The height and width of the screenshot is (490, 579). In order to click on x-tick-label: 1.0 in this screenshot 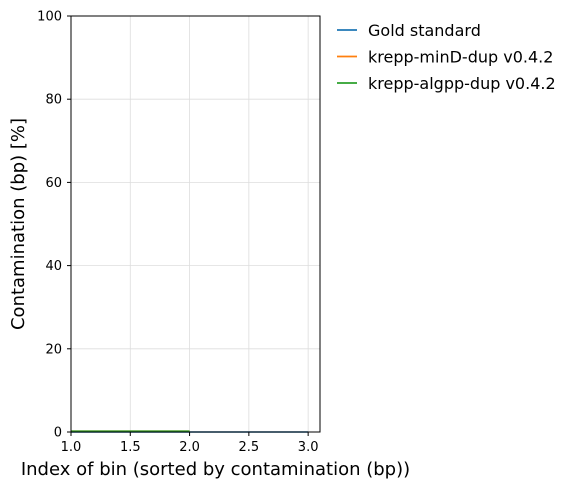, I will do `click(71, 447)`.